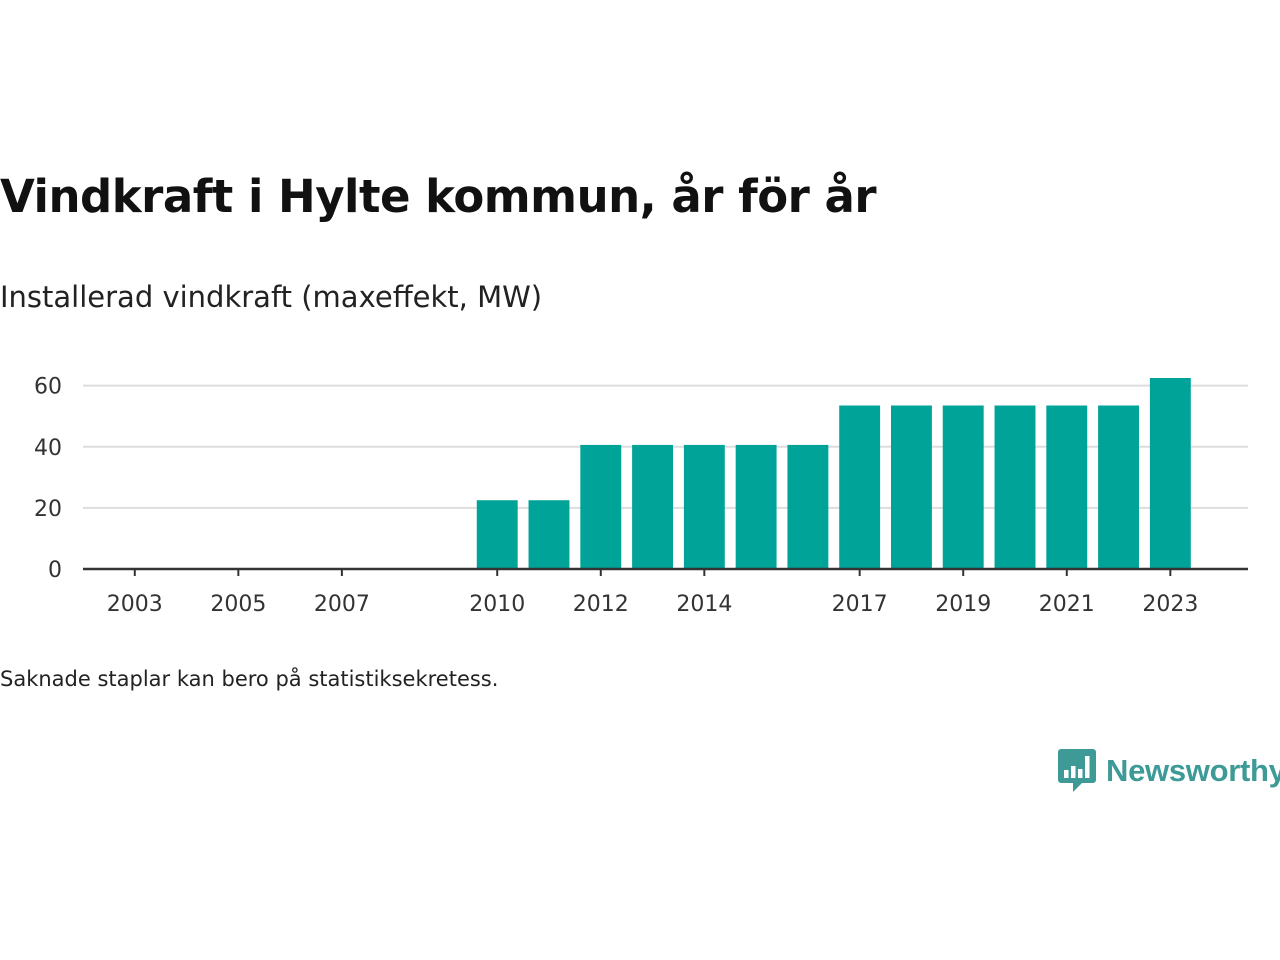 The width and height of the screenshot is (1280, 960). I want to click on x-tick-label: 2019, so click(963, 604).